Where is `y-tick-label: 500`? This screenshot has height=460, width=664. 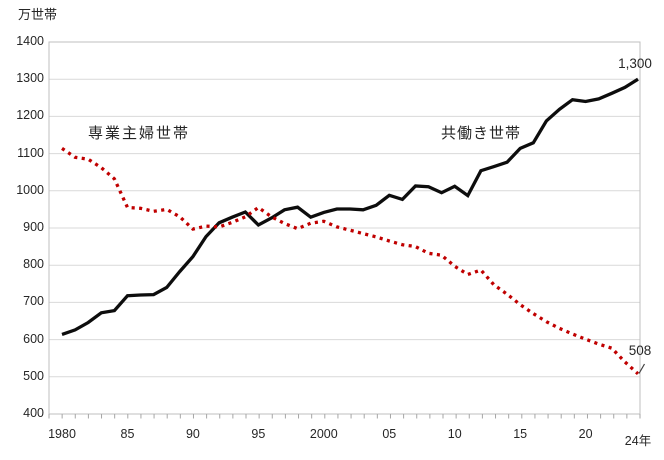
y-tick-label: 500 is located at coordinates (33, 375).